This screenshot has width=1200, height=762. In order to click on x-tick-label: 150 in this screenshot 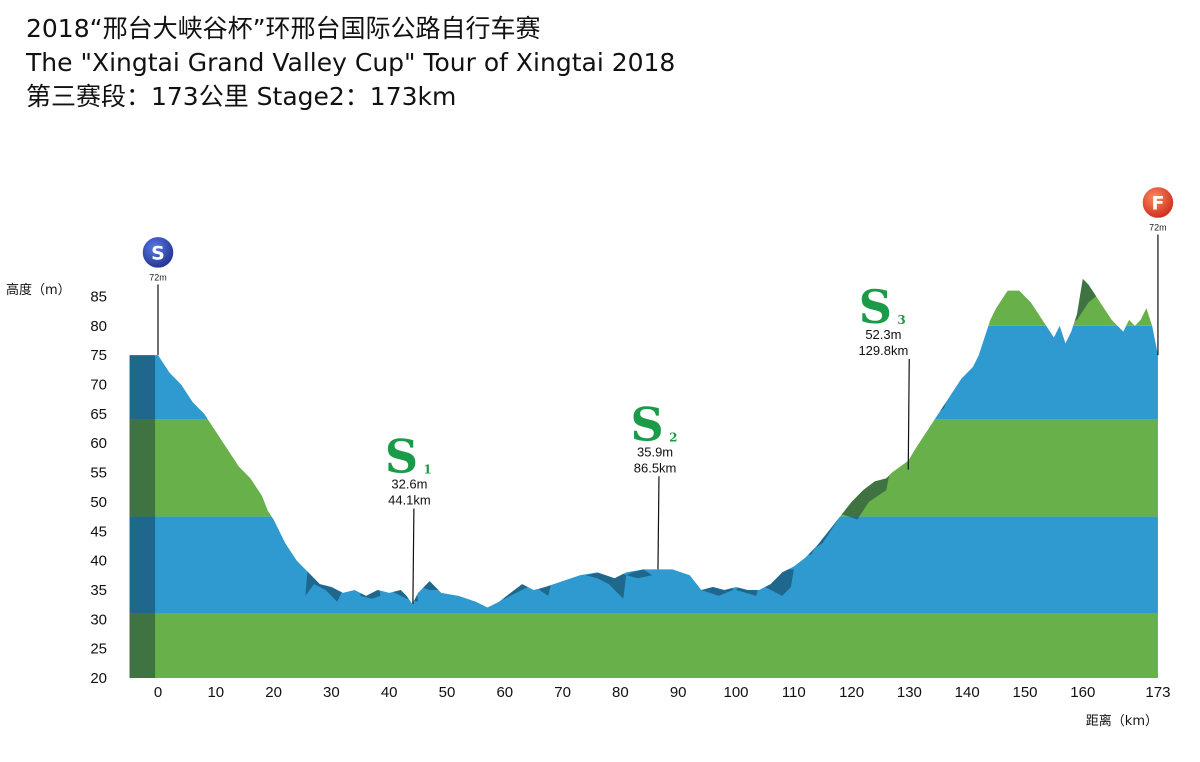, I will do `click(1024, 692)`.